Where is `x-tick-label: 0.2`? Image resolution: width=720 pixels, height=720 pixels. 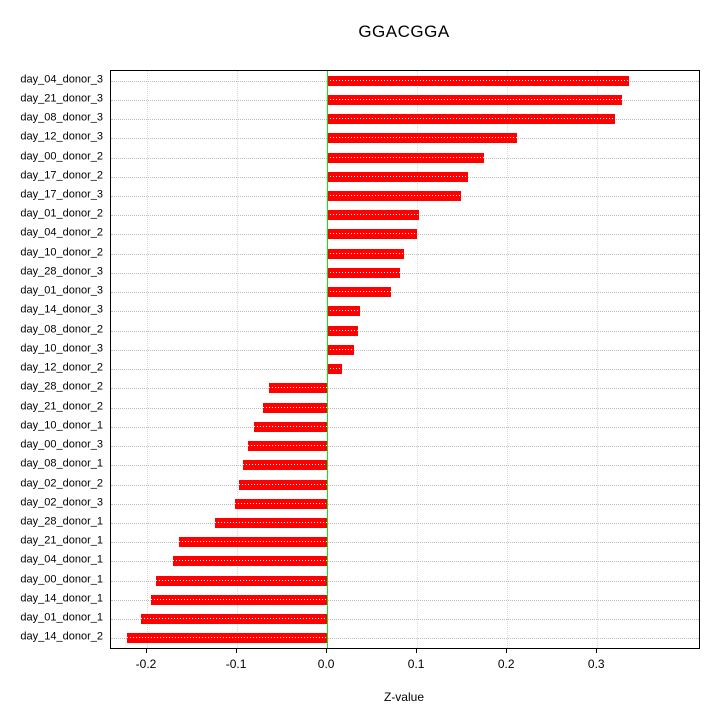
x-tick-label: 0.2 is located at coordinates (506, 664).